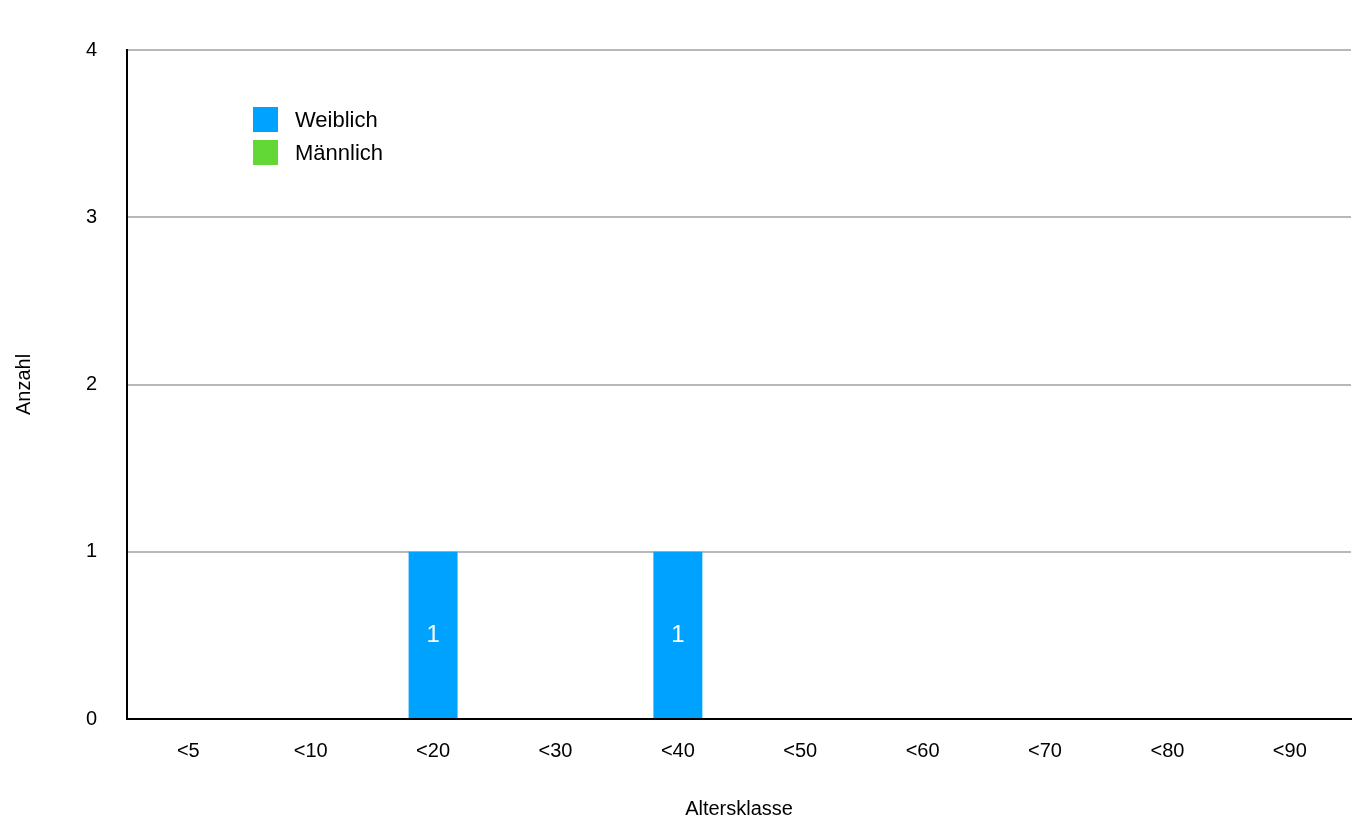 The width and height of the screenshot is (1353, 825). I want to click on y-axis-title: Anzahl, so click(22, 384).